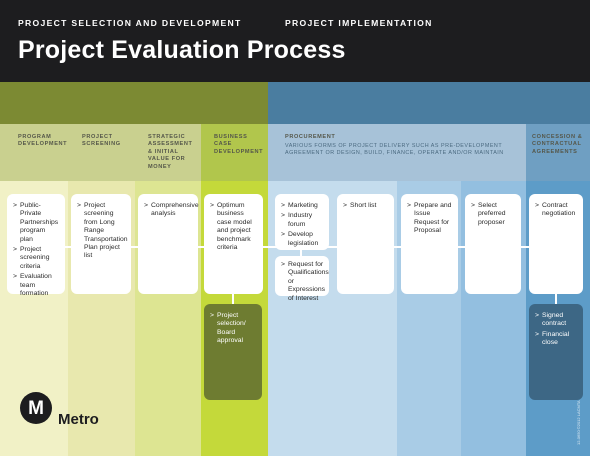 The width and height of the screenshot is (590, 456). What do you see at coordinates (134, 103) in the screenshot?
I see `section-selection-band` at bounding box center [134, 103].